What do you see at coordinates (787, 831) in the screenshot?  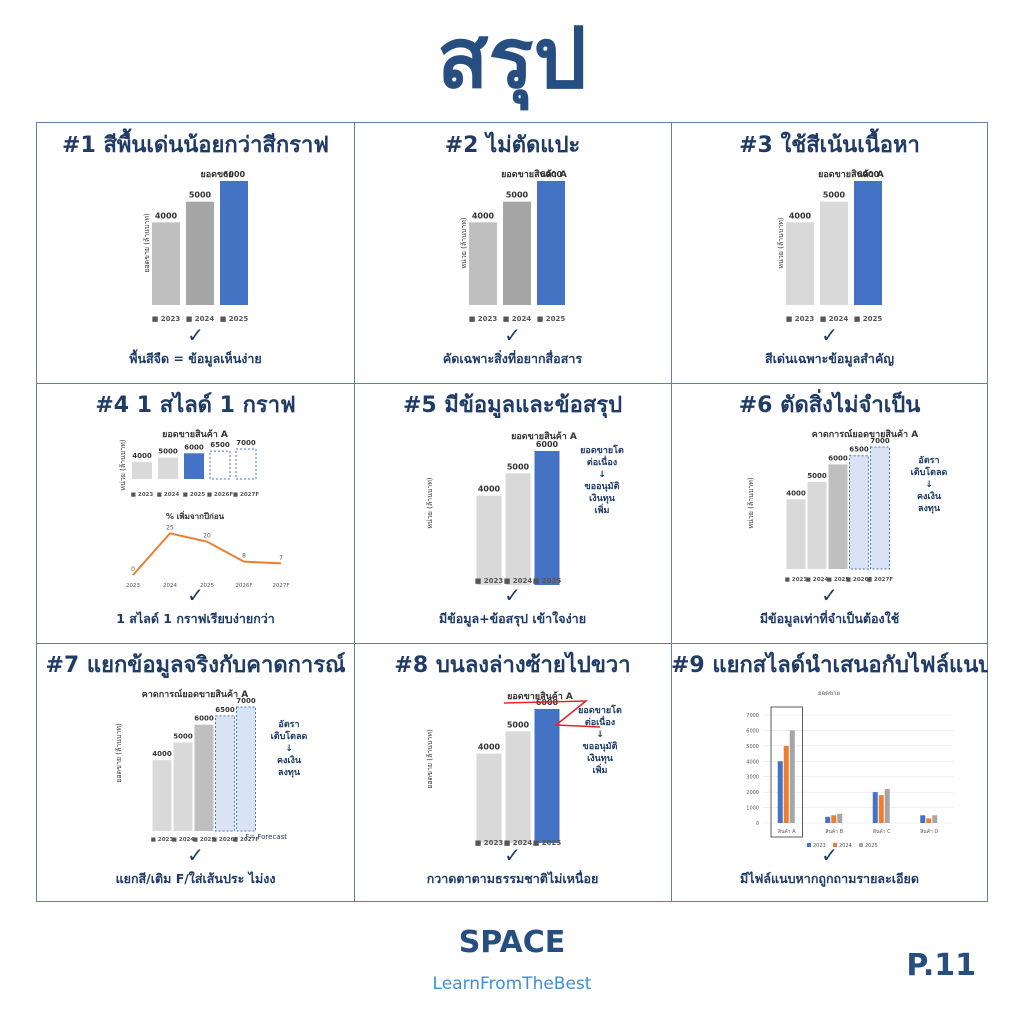 I see `category-label: สินค้า A` at bounding box center [787, 831].